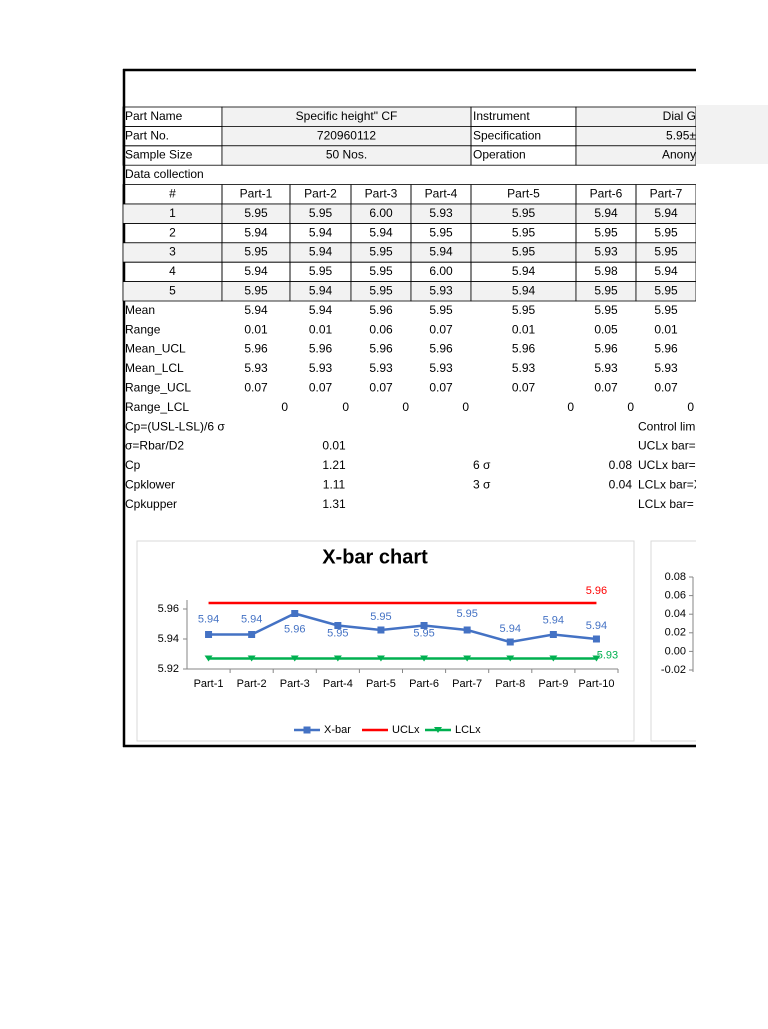 This screenshot has height=1029, width=768. What do you see at coordinates (524, 329) in the screenshot?
I see `stat-value: 0.01` at bounding box center [524, 329].